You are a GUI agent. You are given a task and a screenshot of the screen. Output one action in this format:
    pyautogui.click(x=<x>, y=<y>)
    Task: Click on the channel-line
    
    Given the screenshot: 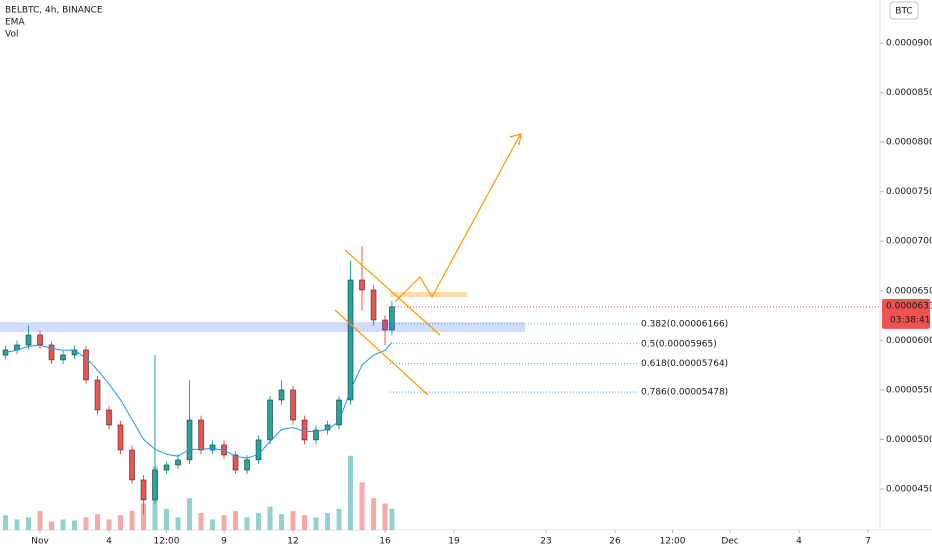 What is the action you would take?
    pyautogui.click(x=381, y=352)
    